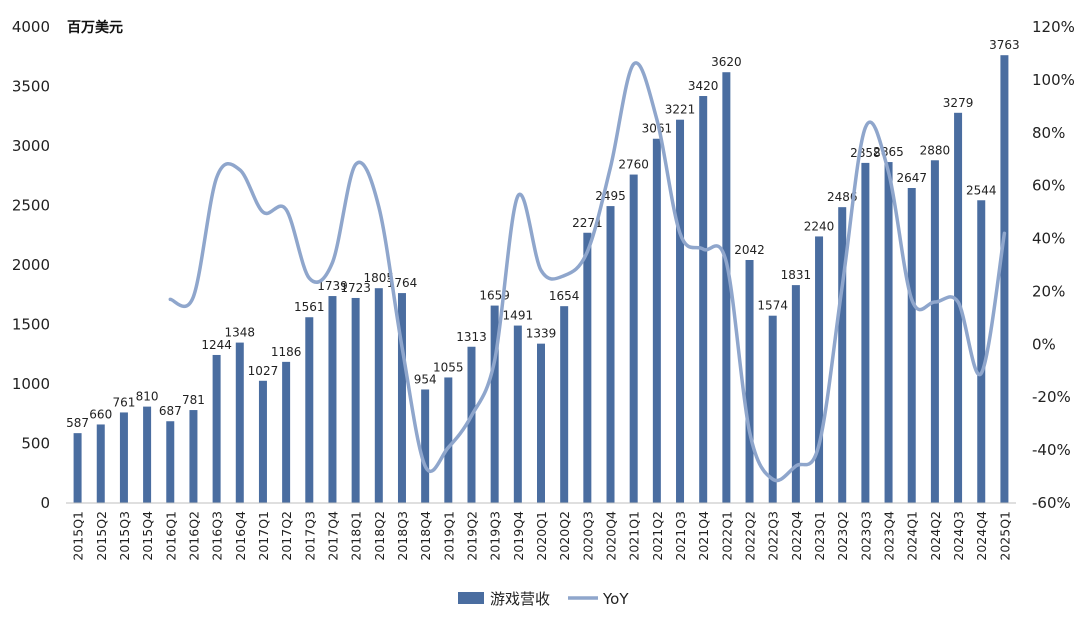 The image size is (1080, 625). Describe the element at coordinates (402, 283) in the screenshot. I see `revenue-data-label: 1764` at that location.